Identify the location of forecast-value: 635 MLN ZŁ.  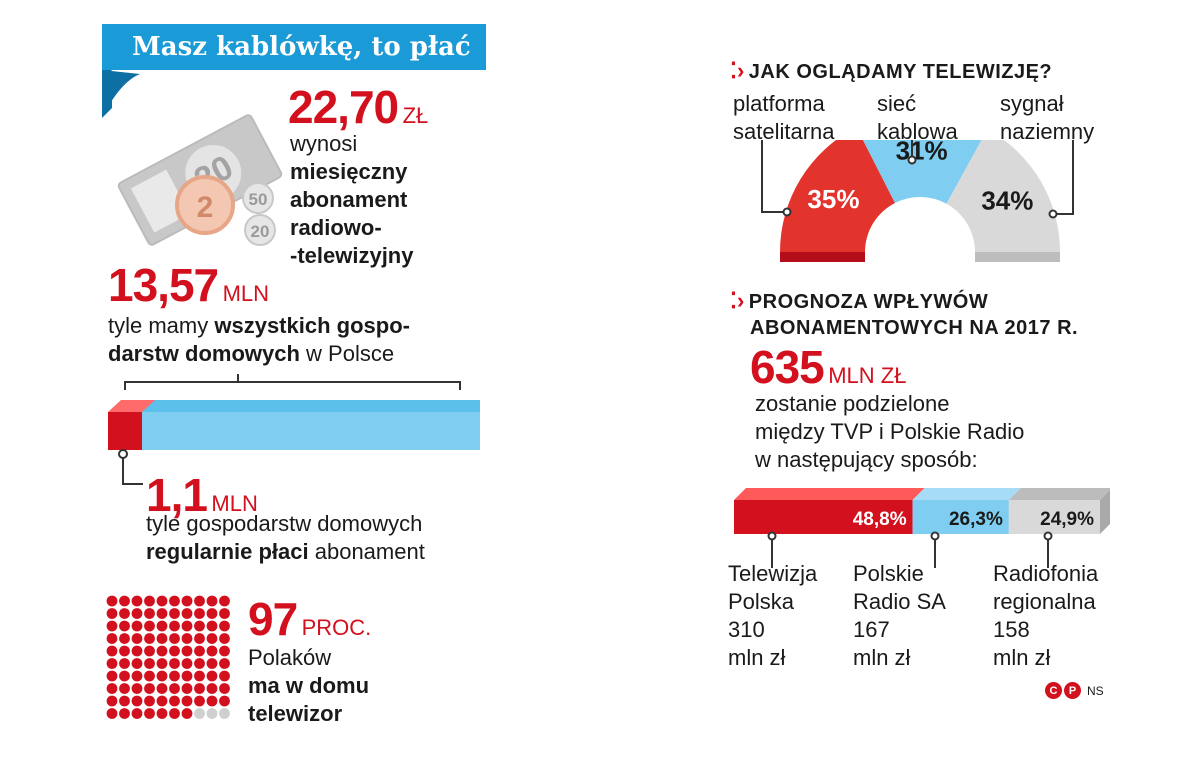
(828, 367).